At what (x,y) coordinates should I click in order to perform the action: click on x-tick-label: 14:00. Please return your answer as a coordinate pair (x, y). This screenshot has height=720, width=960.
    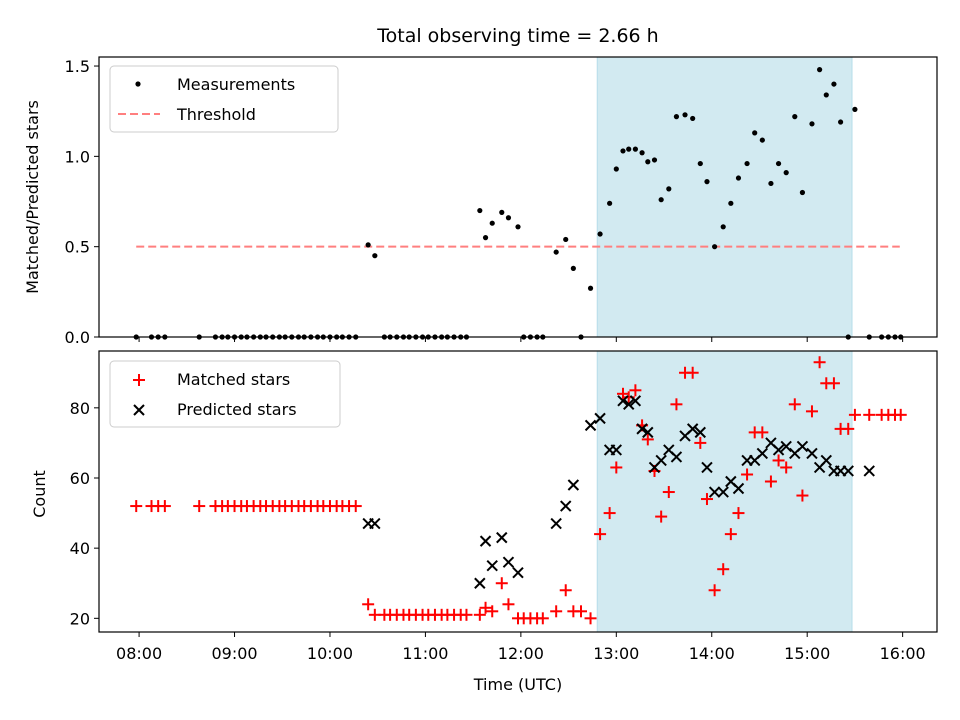
    Looking at the image, I should click on (712, 653).